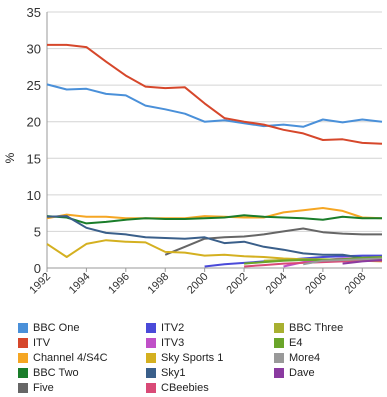  I want to click on y-tick-label: 5, so click(37, 231).